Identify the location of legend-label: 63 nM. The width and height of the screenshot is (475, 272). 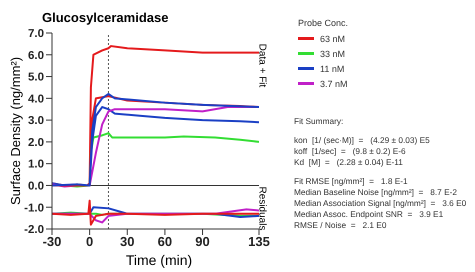
(333, 39).